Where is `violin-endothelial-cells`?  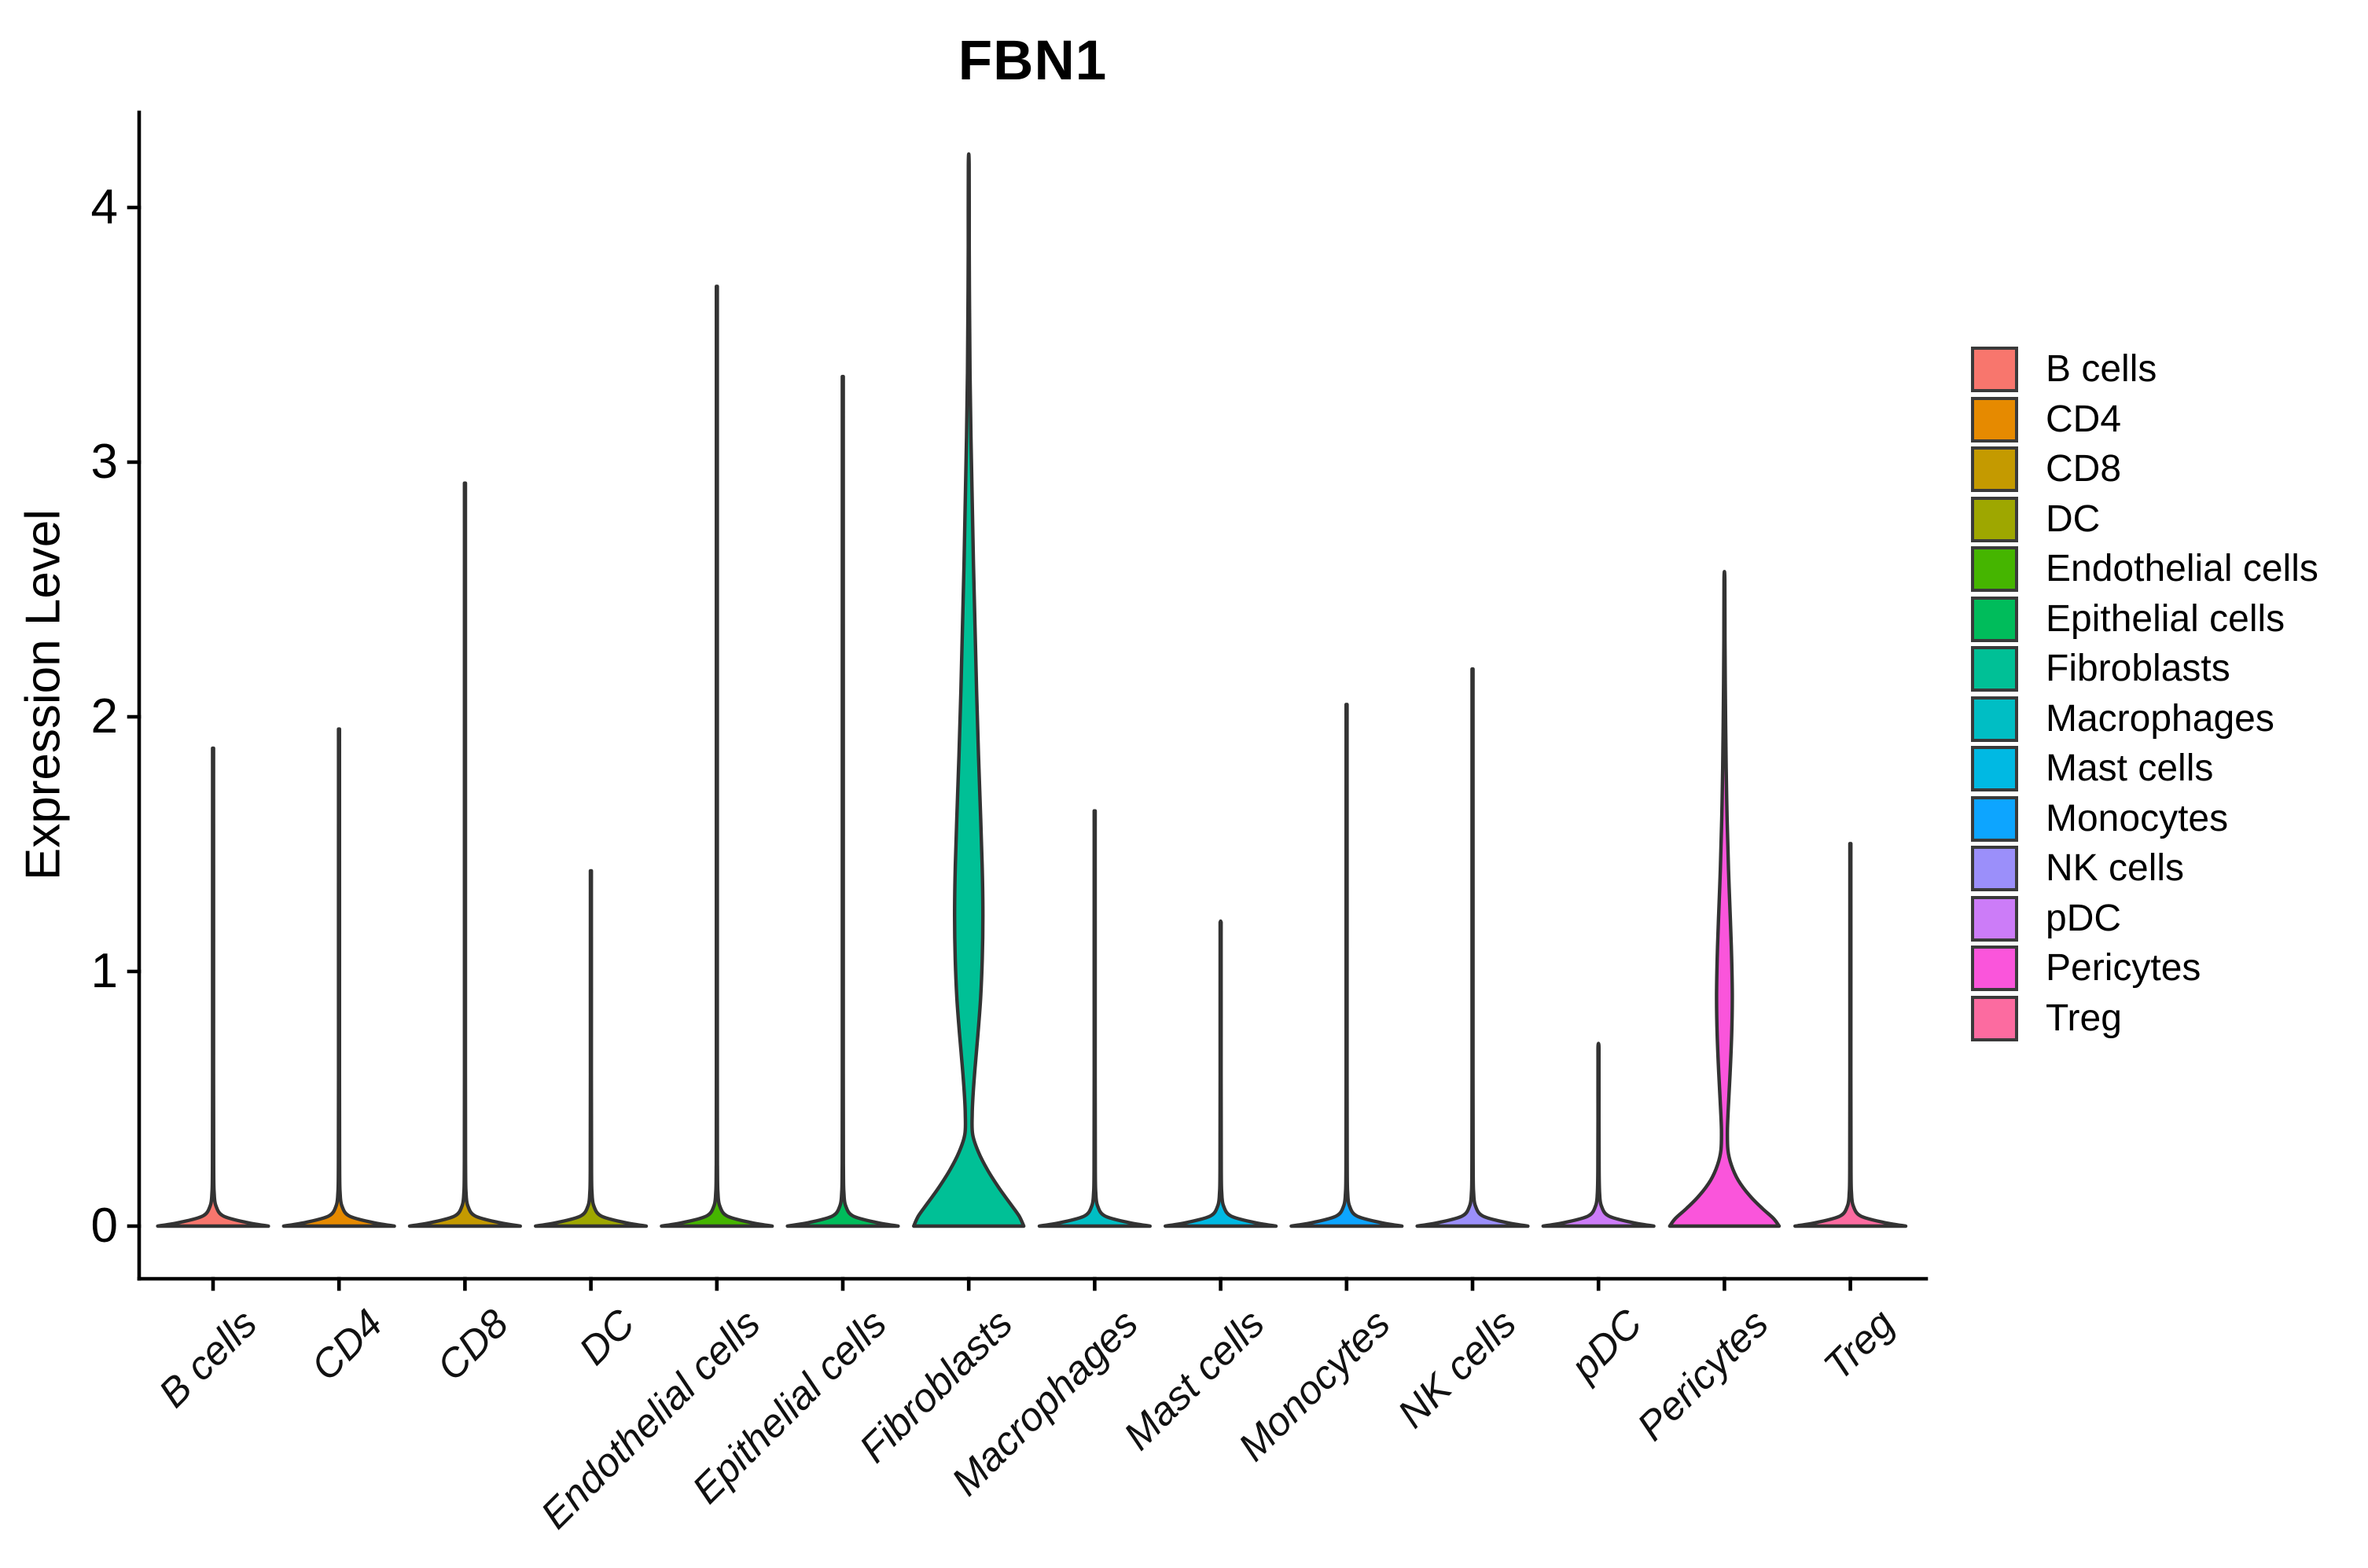 violin-endothelial-cells is located at coordinates (717, 756).